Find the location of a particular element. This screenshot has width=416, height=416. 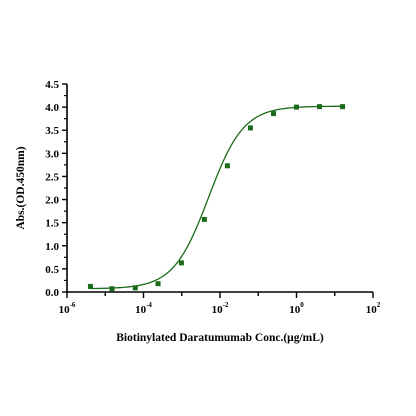

y-tick-label: 3.5 is located at coordinates (52, 131).